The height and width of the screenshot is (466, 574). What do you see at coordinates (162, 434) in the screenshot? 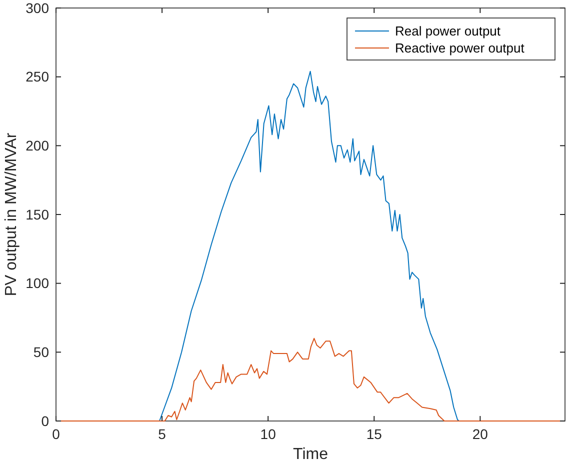
I see `x-tick-label: 5` at bounding box center [162, 434].